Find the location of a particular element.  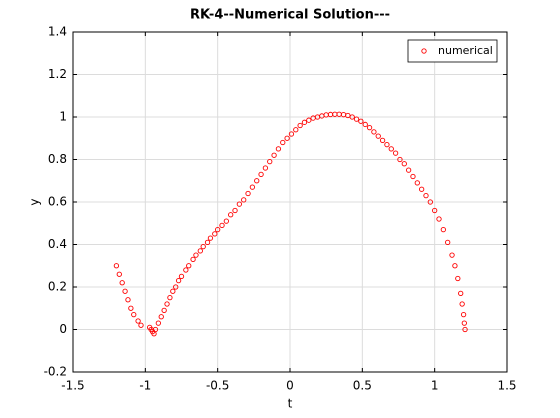

y-tick-label: 0 is located at coordinates (63, 329).